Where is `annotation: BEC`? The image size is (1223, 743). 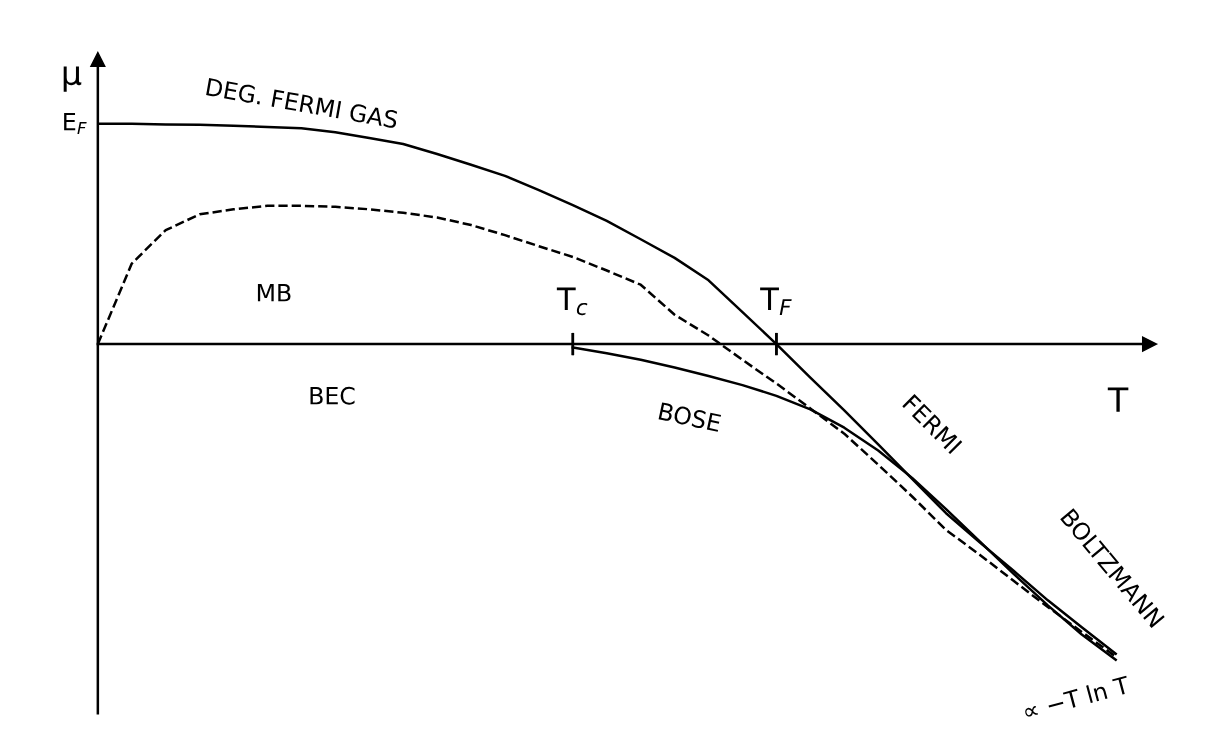
annotation: BEC is located at coordinates (332, 395).